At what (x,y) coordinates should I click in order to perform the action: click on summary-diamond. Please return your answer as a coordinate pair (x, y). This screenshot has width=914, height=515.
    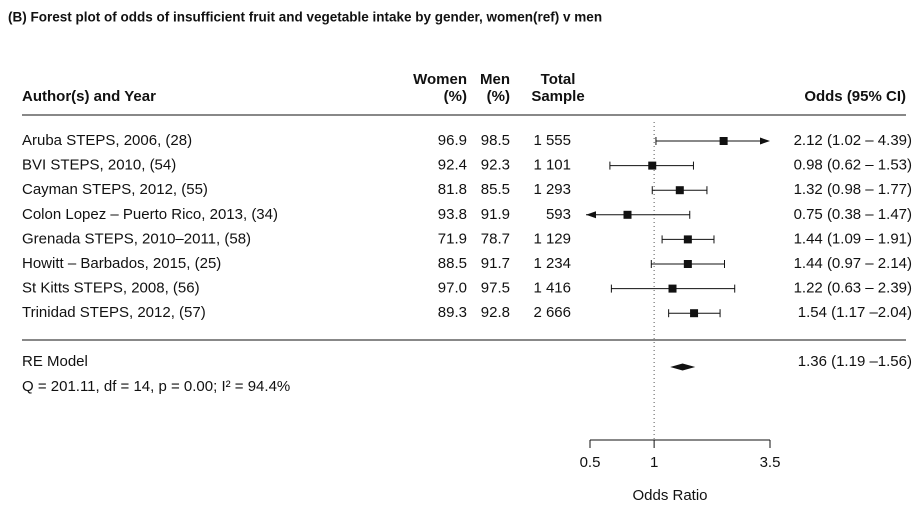
    Looking at the image, I should click on (683, 367).